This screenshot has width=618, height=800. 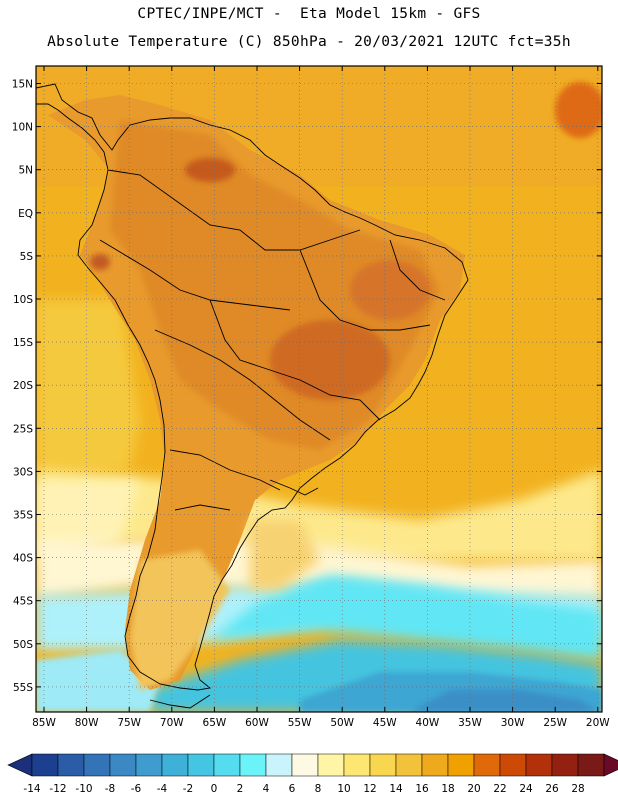 What do you see at coordinates (343, 789) in the screenshot?
I see `colorbar-label: 10` at bounding box center [343, 789].